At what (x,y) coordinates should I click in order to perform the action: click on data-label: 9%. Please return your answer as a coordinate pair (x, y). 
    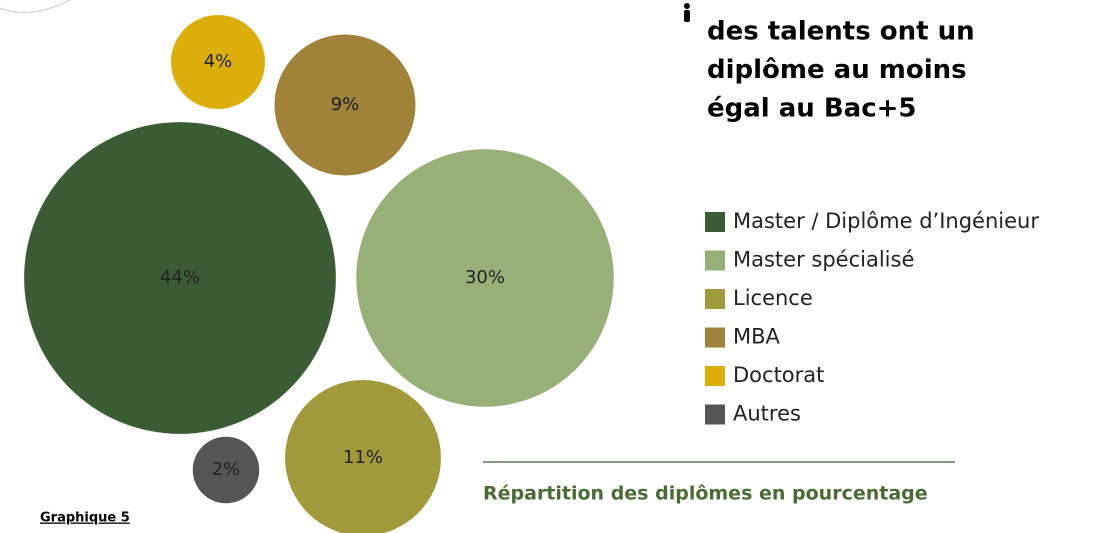
    Looking at the image, I should click on (345, 104).